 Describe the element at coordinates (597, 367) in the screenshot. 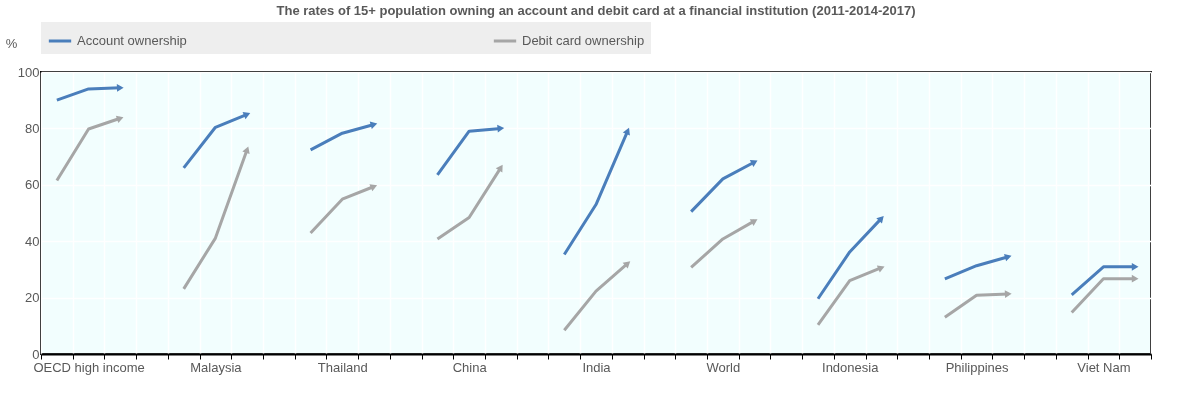

I see `x-tick-label: India` at that location.